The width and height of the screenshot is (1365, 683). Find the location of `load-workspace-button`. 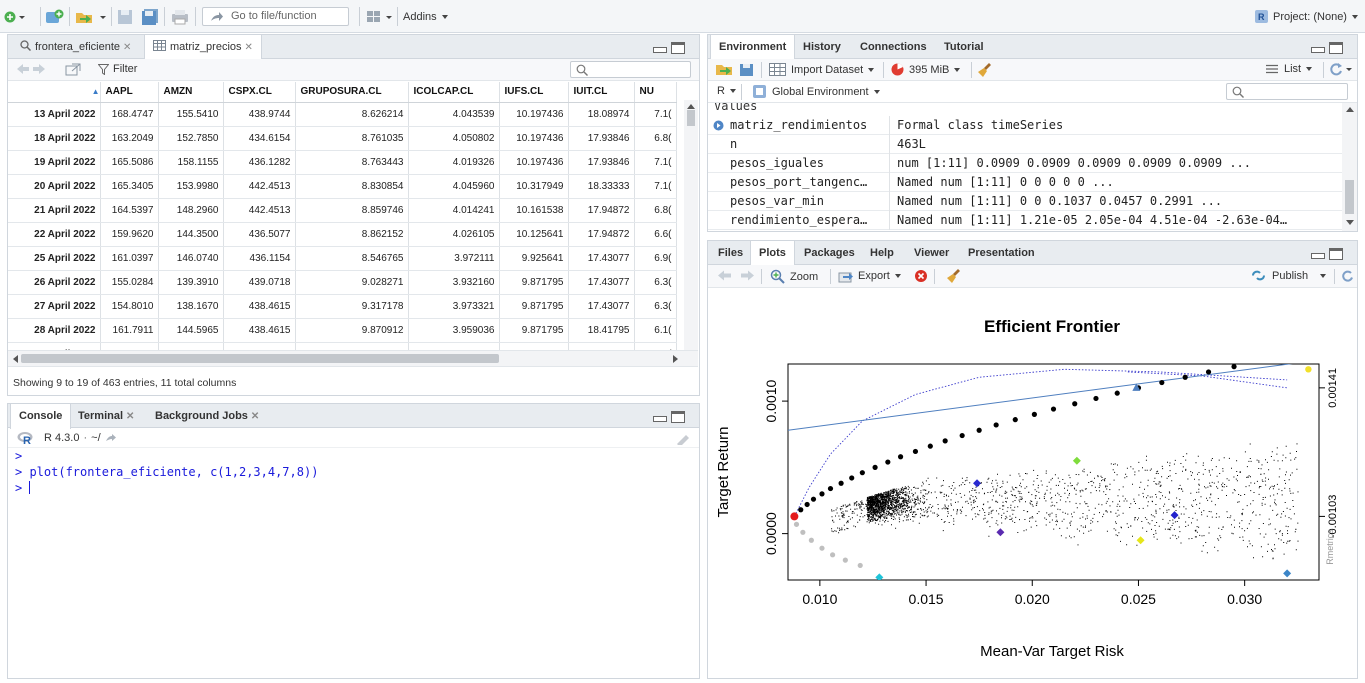

load-workspace-button is located at coordinates (724, 69).